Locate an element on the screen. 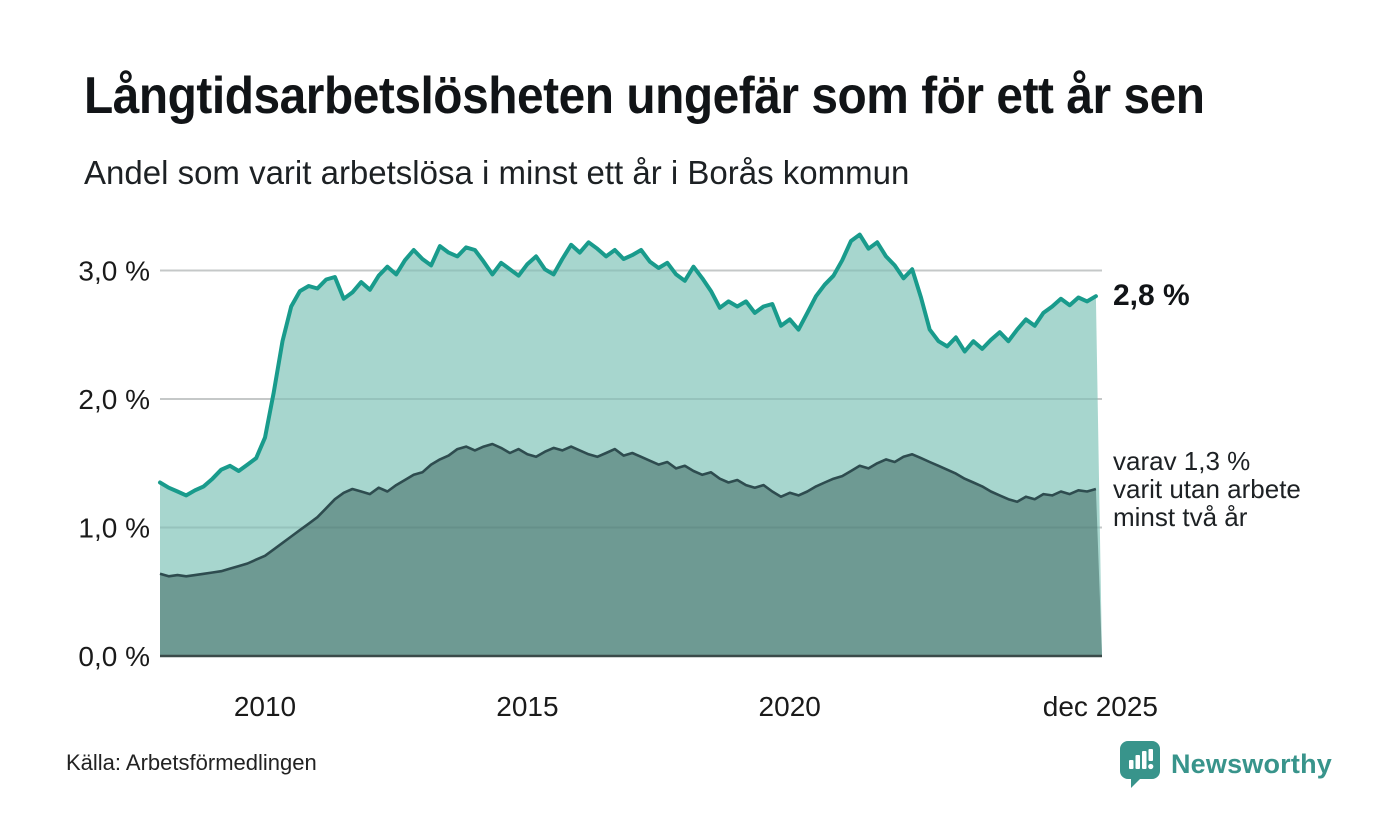 This screenshot has width=1400, height=840. source-note: Källa: Arbetsförmedlingen is located at coordinates (191, 762).